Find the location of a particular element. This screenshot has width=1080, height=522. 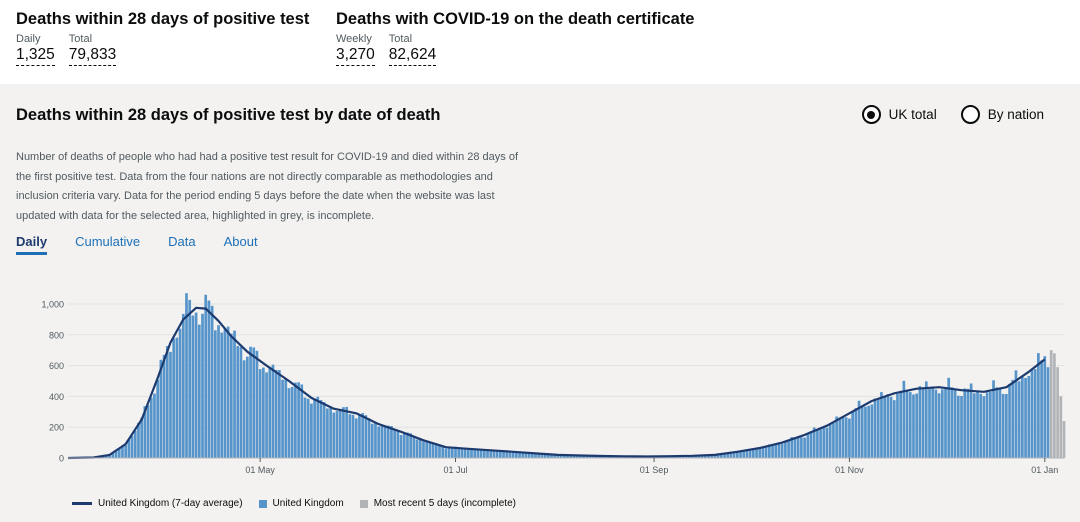

legend-item-incomplete: Most recent 5 days (incomplete) is located at coordinates (437, 503).